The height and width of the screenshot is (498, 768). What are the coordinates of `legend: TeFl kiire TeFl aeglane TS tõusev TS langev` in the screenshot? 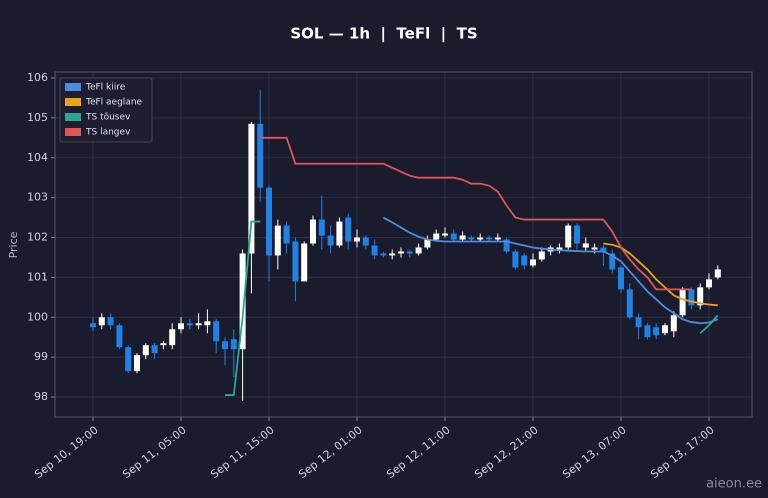 It's located at (106, 110).